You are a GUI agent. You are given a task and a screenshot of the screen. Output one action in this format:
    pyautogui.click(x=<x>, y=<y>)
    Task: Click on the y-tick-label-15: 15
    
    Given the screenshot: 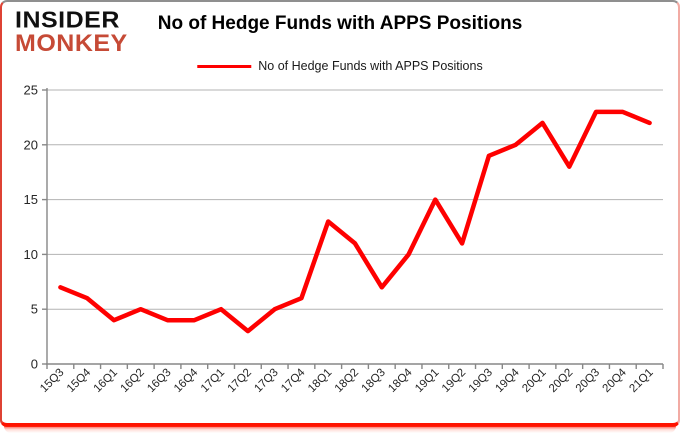 What is the action you would take?
    pyautogui.click(x=31, y=199)
    